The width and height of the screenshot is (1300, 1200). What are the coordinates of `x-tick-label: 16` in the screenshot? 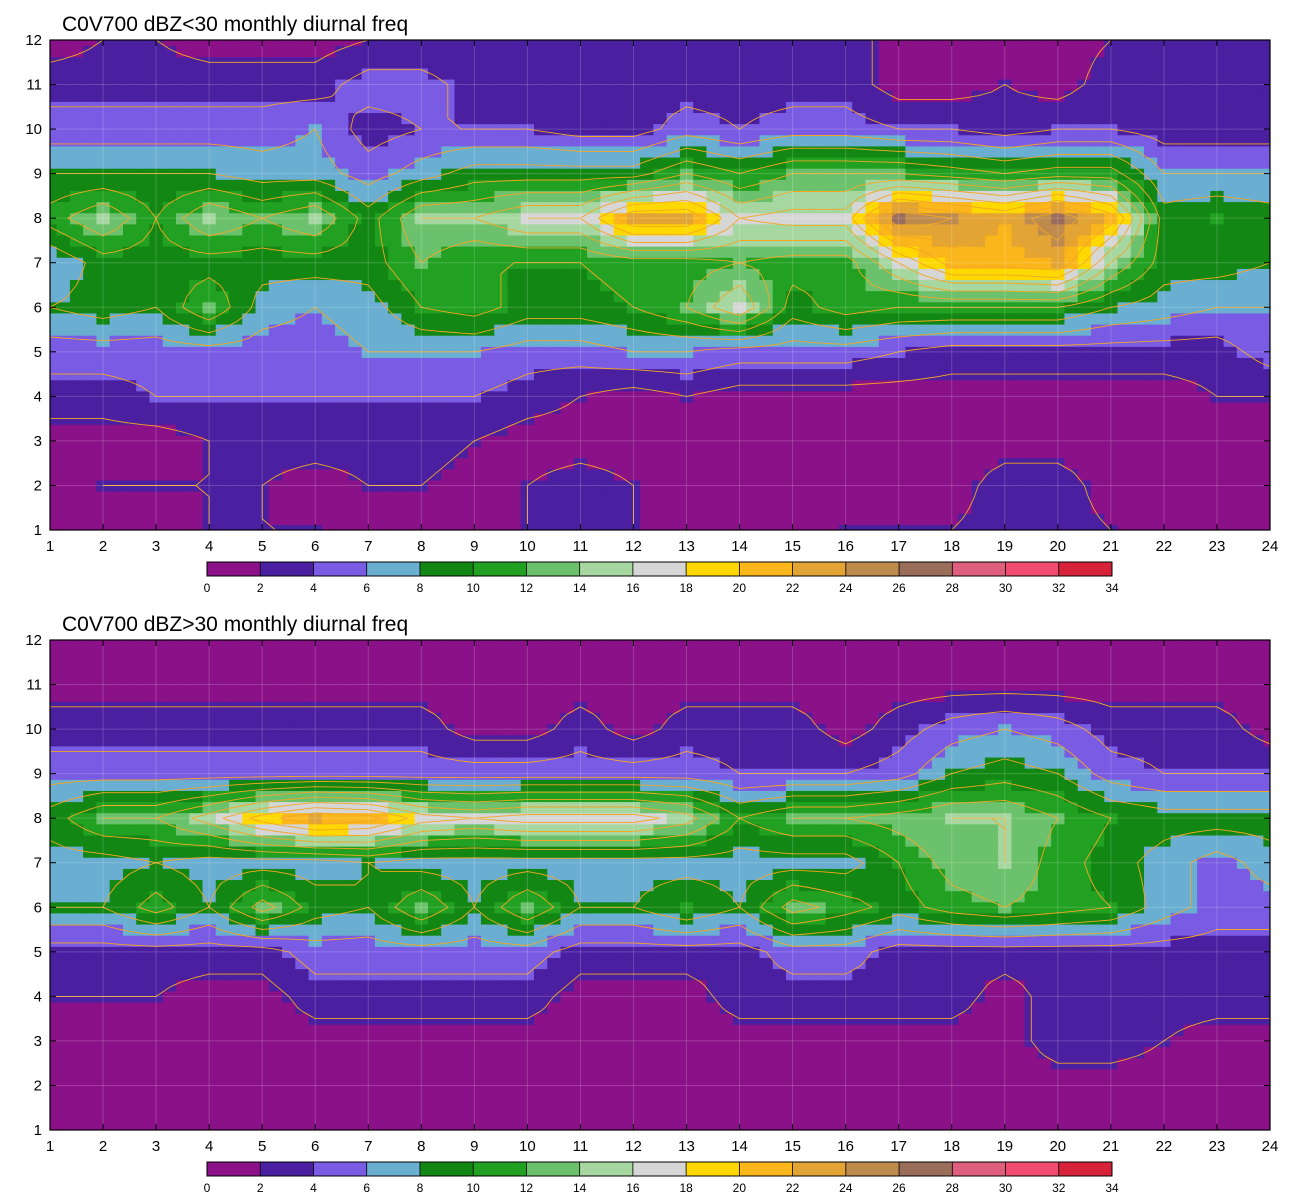 It's located at (845, 546).